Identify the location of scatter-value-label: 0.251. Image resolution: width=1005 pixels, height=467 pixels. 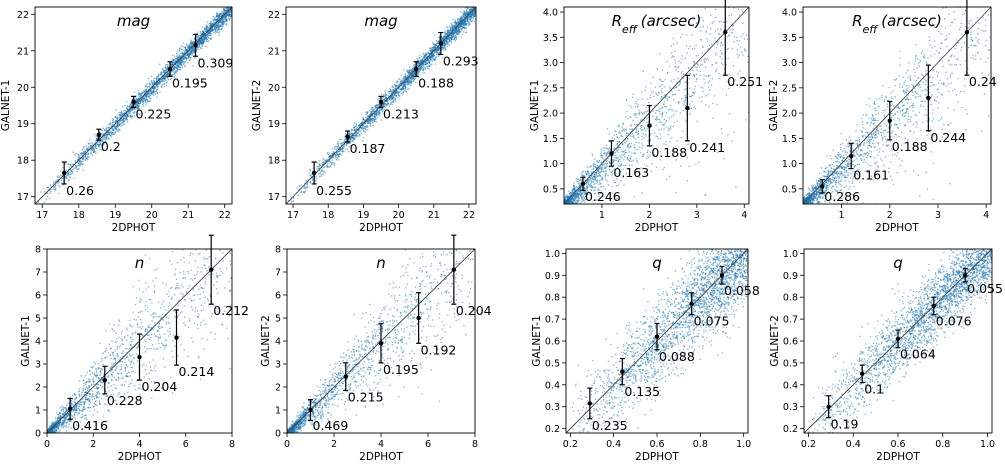
(745, 81).